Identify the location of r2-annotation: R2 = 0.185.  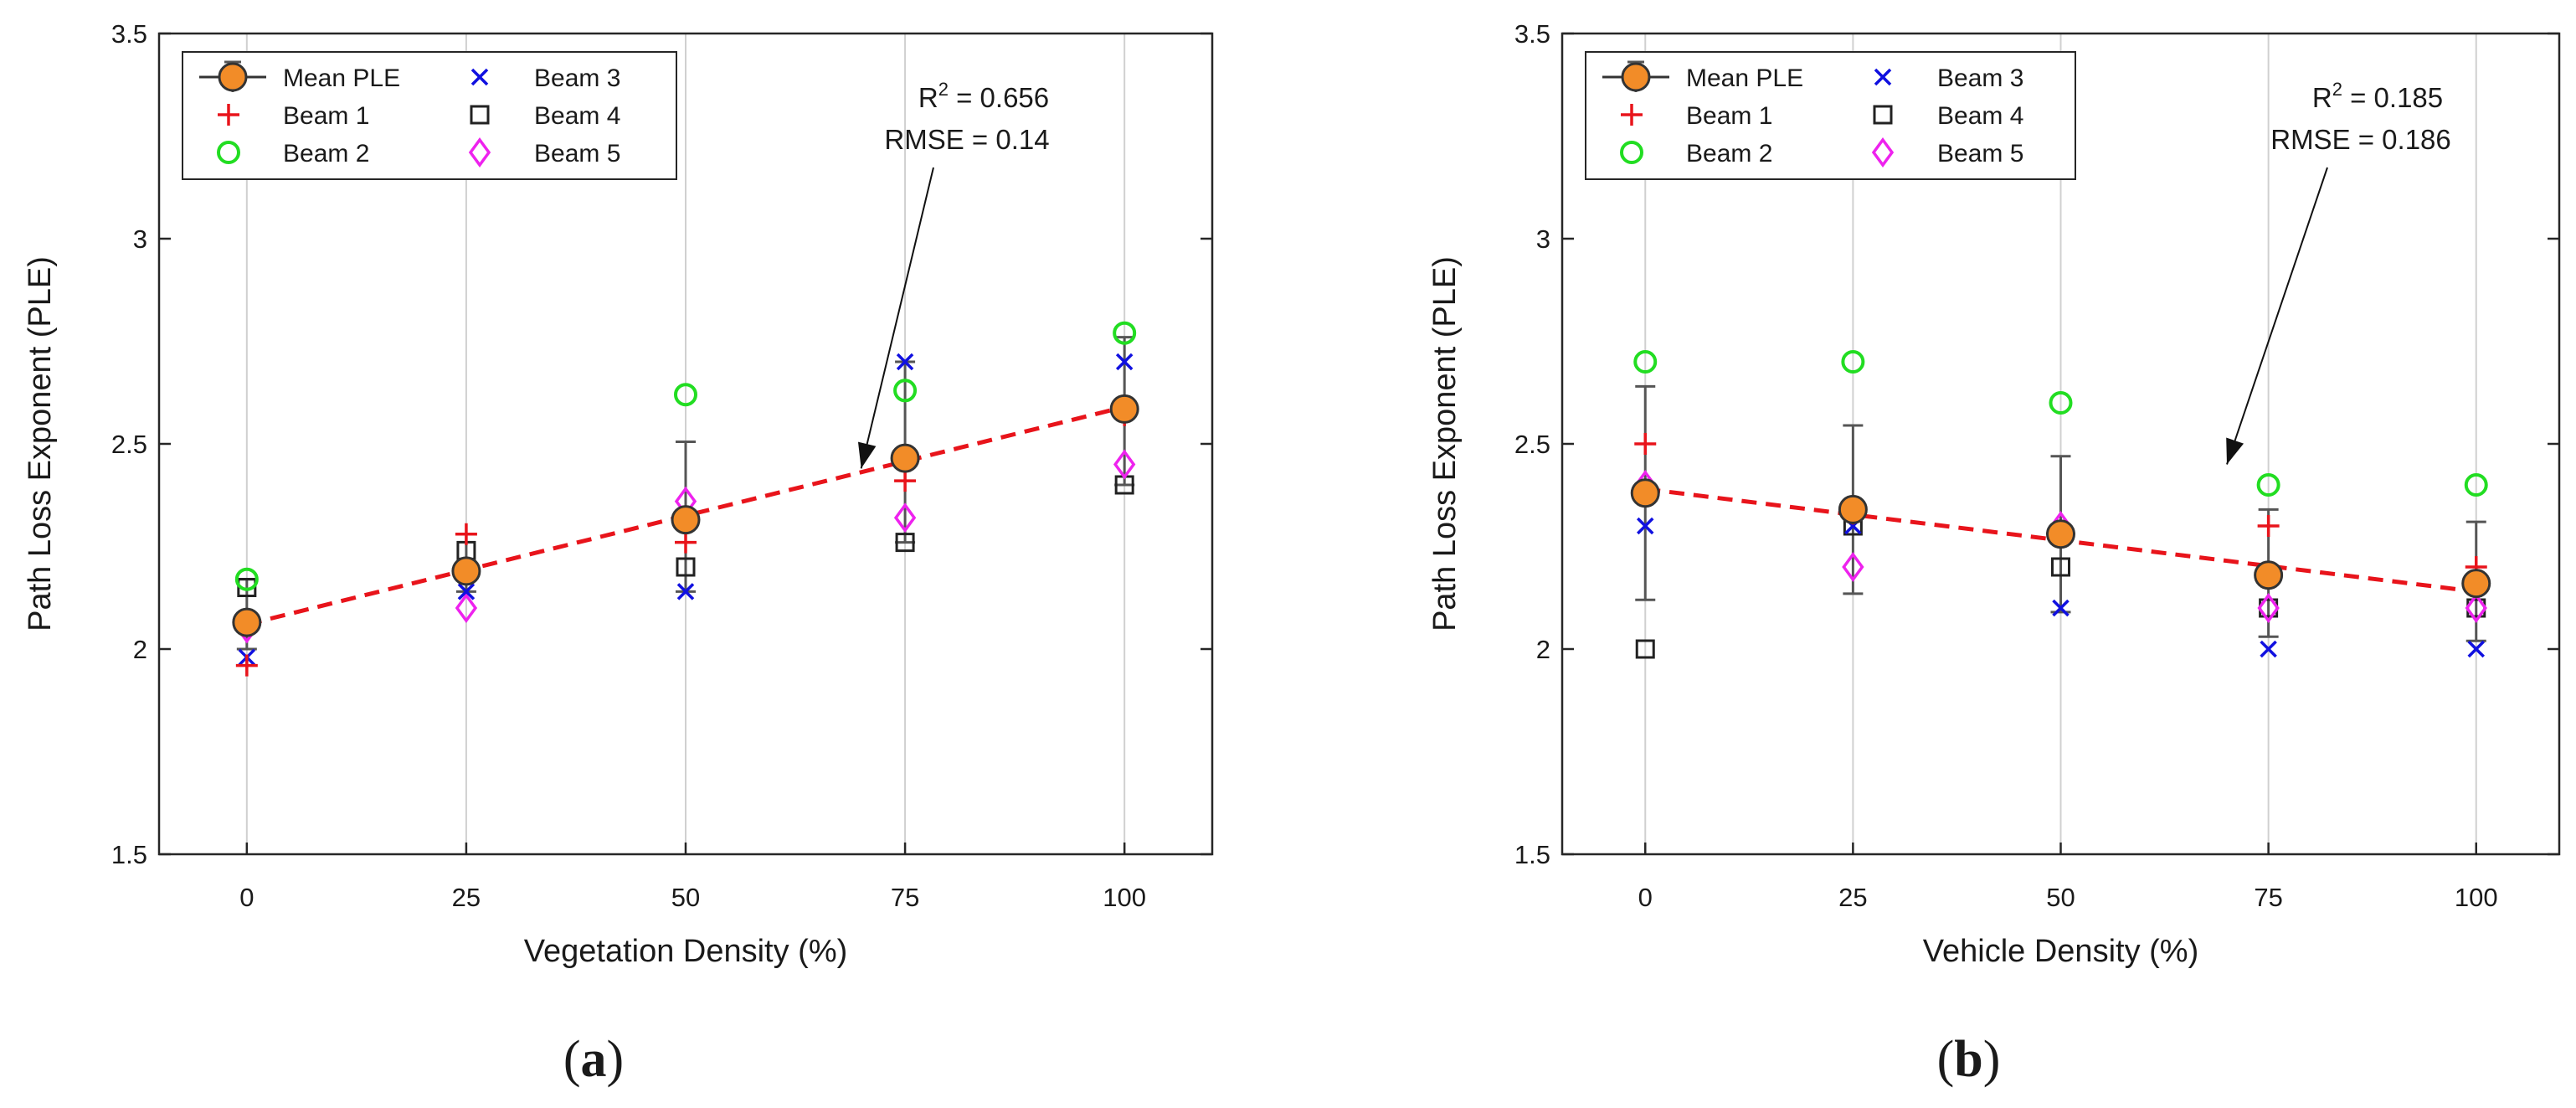
(2377, 96).